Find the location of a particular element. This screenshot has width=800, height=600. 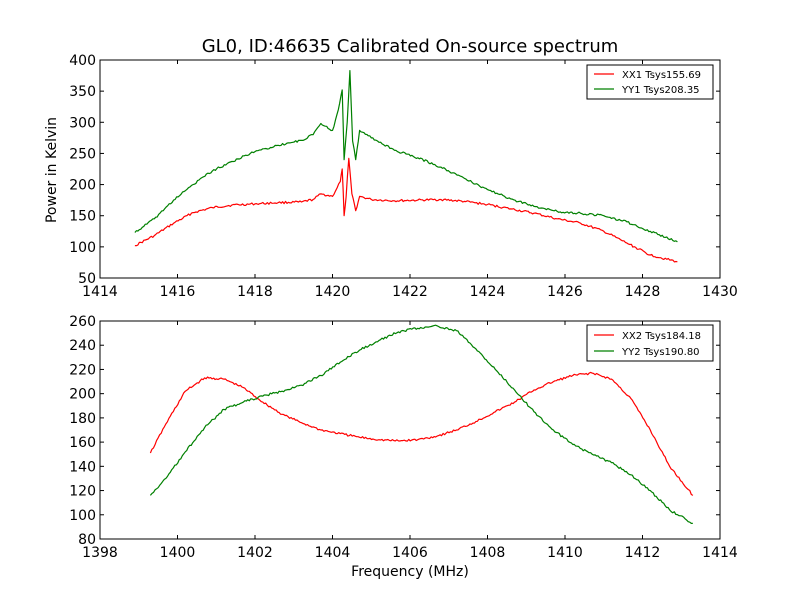

y-tick-label: 140 is located at coordinates (82, 467).